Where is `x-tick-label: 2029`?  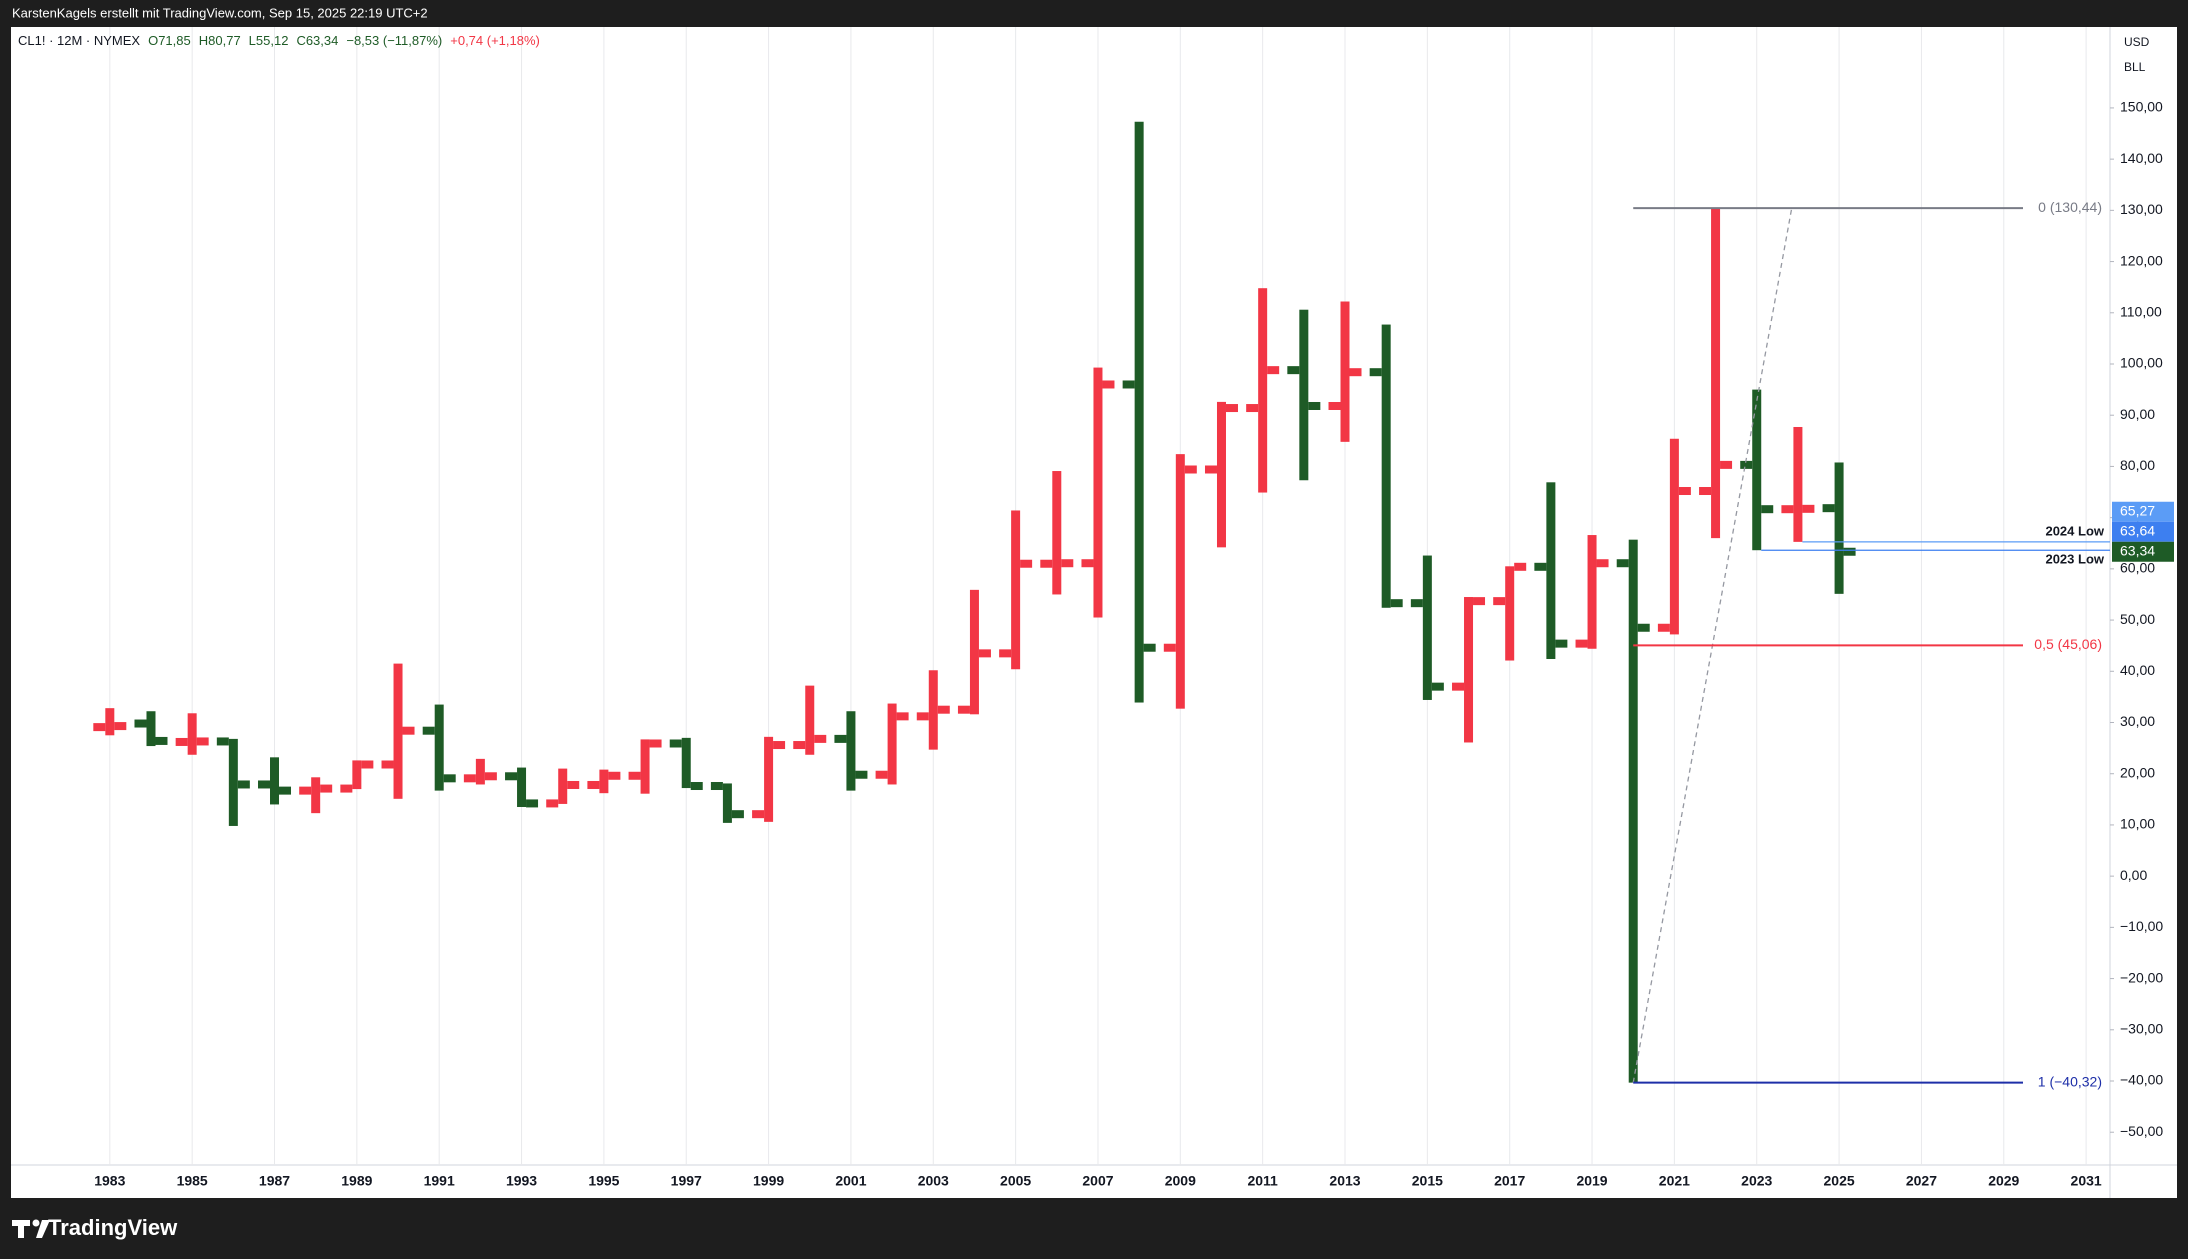
x-tick-label: 2029 is located at coordinates (2003, 1181).